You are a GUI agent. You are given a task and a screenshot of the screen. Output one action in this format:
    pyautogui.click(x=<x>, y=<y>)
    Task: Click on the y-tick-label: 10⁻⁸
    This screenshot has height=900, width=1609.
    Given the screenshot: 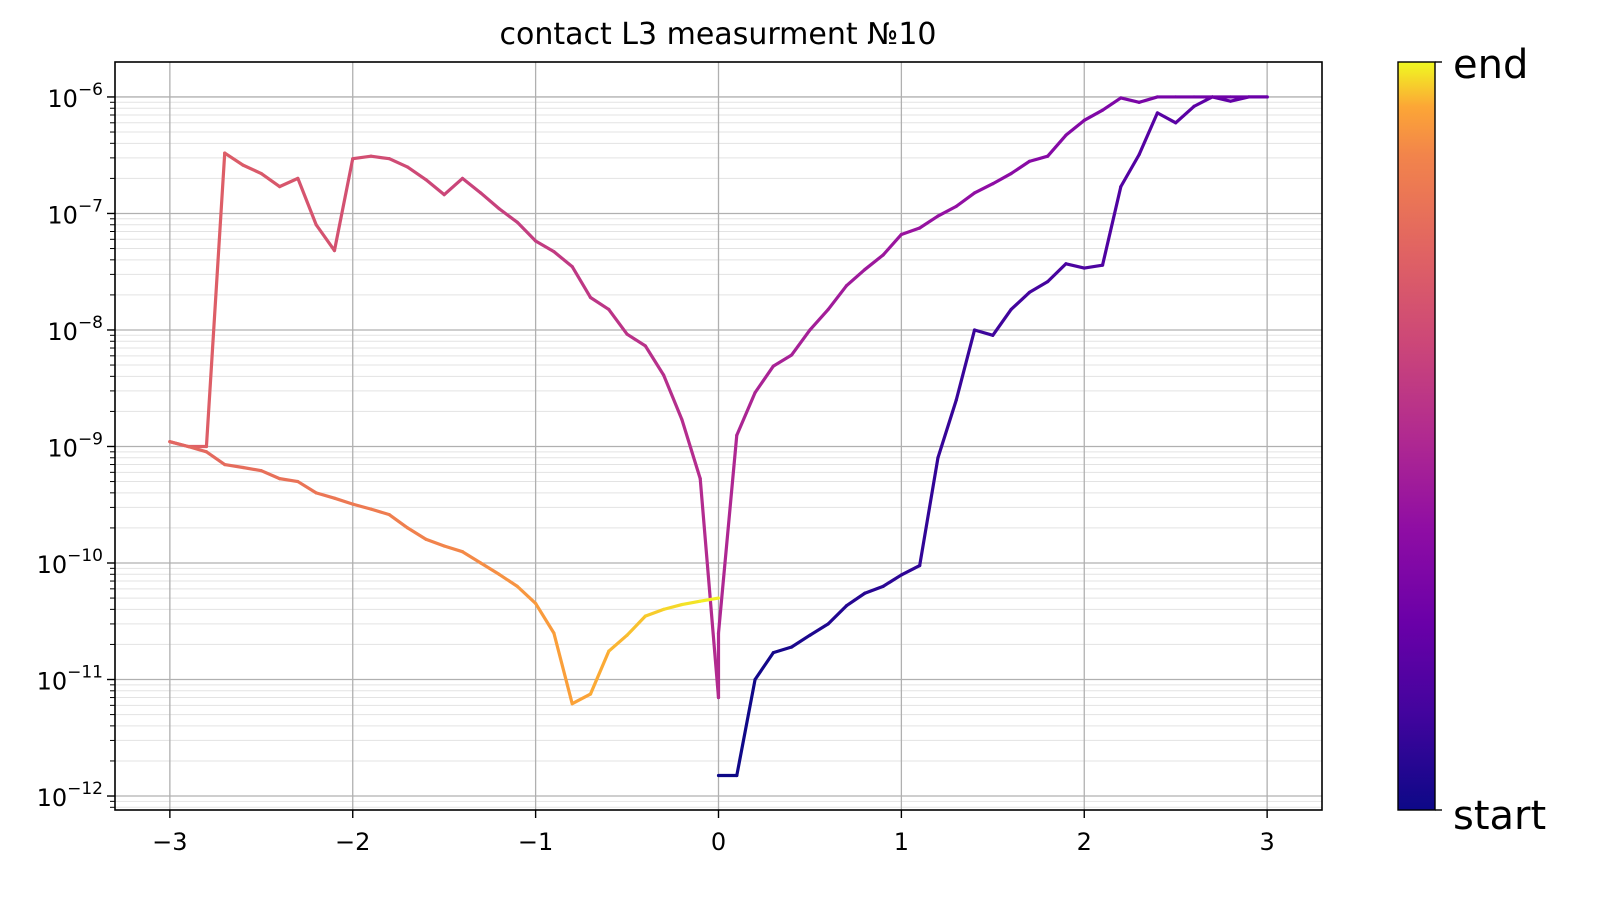 What is the action you would take?
    pyautogui.click(x=75, y=329)
    